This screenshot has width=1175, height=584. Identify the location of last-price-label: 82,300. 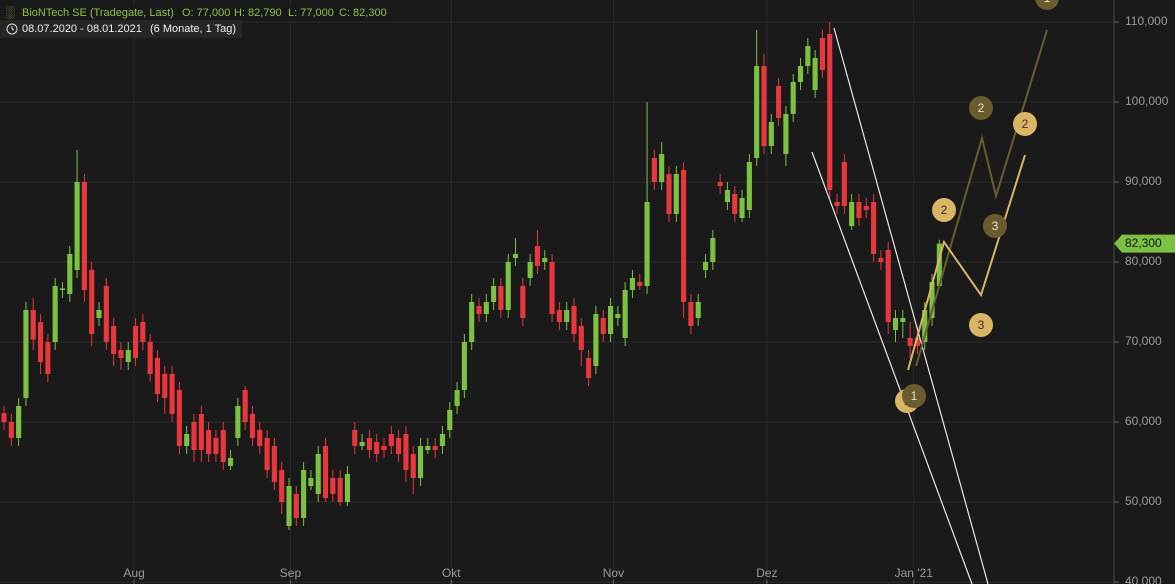
(1143, 243).